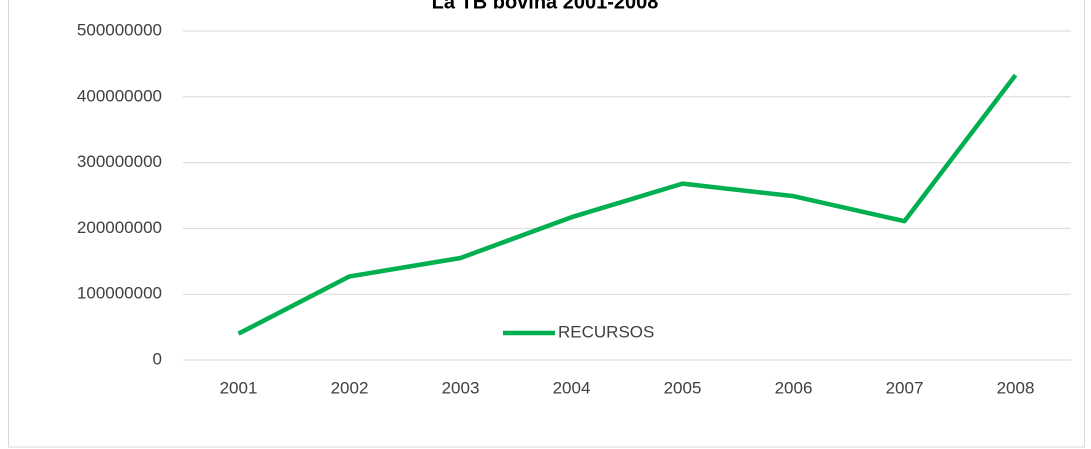 Image resolution: width=1091 pixels, height=449 pixels. Describe the element at coordinates (683, 387) in the screenshot. I see `x-tick-label: 2005` at that location.